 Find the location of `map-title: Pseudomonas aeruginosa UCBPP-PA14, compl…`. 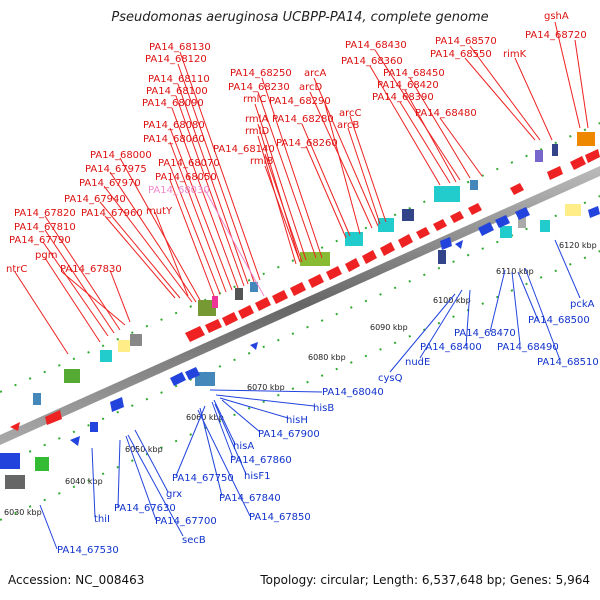

map-title: Pseudomonas aeruginosa UCBPP-PA14, compl… is located at coordinates (300, 17).